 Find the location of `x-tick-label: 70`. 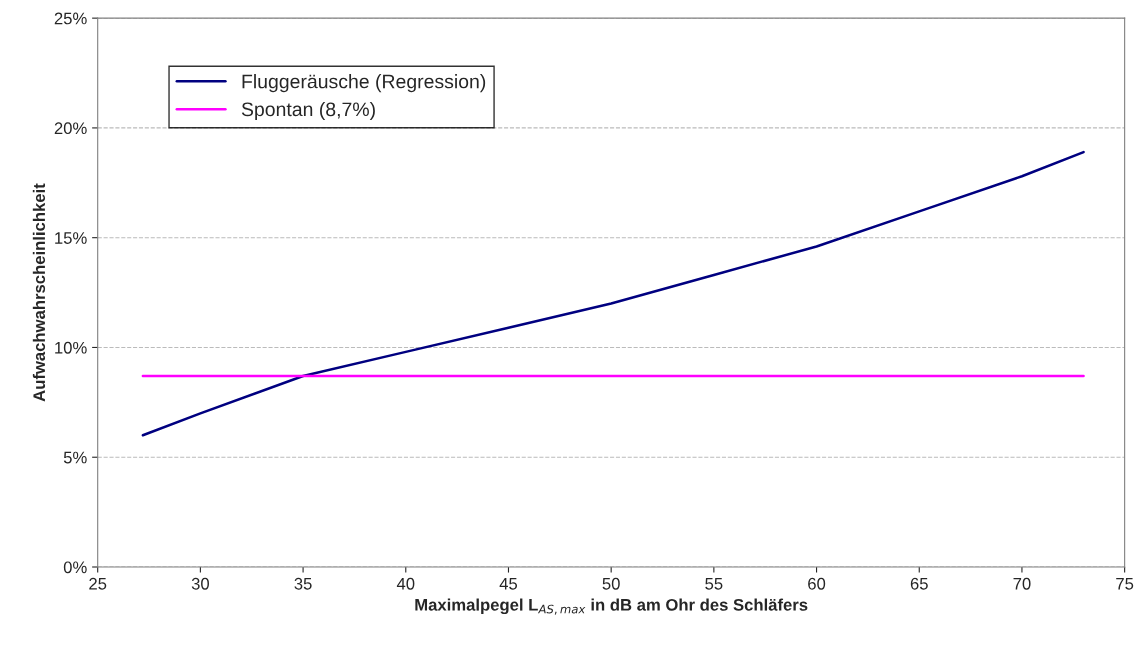

x-tick-label: 70 is located at coordinates (1022, 583).